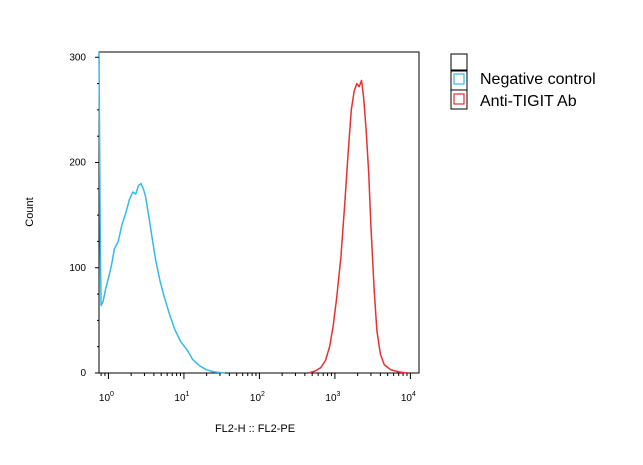 Image resolution: width=643 pixels, height=465 pixels. What do you see at coordinates (357, 226) in the screenshot?
I see `series-line-anti-tigit` at bounding box center [357, 226].